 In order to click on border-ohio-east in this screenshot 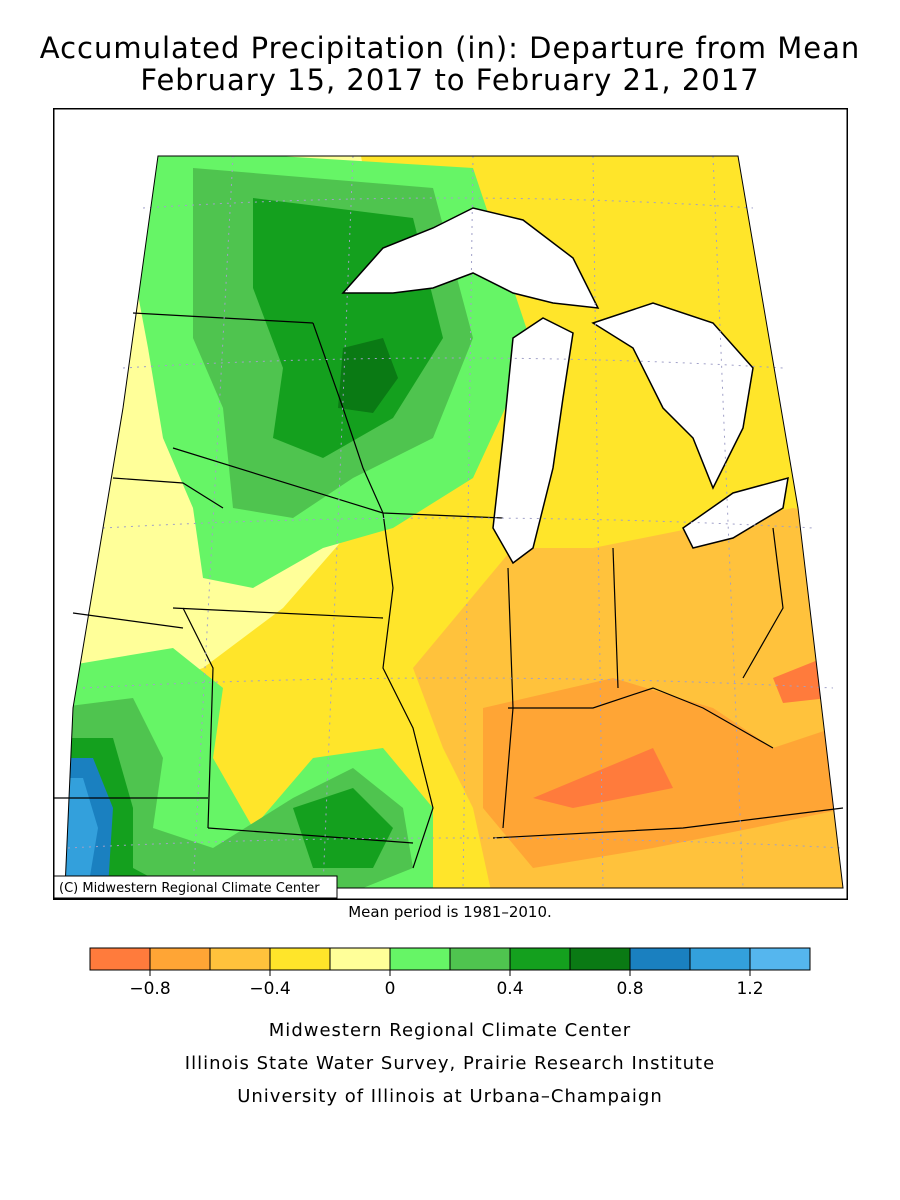, I will do `click(763, 603)`.